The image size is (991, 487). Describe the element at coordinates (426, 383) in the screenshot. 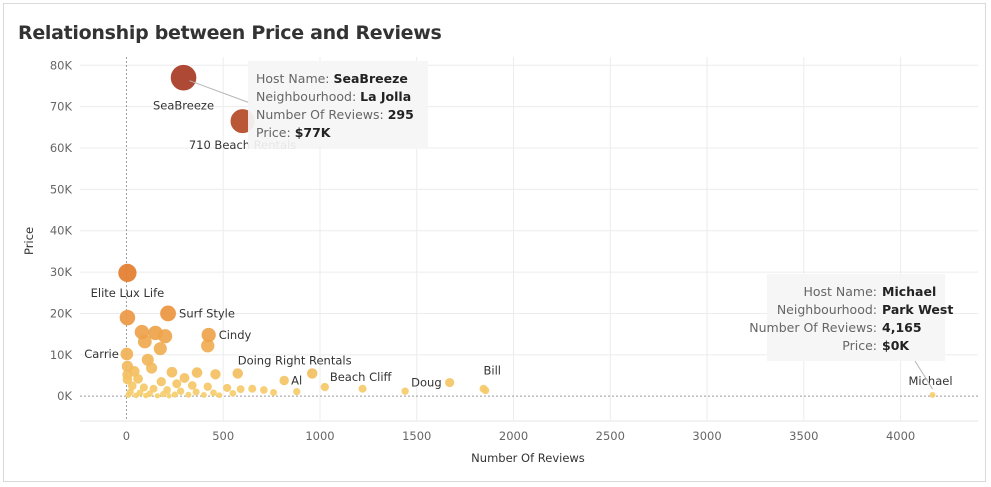

I see `point-label: Doug` at that location.